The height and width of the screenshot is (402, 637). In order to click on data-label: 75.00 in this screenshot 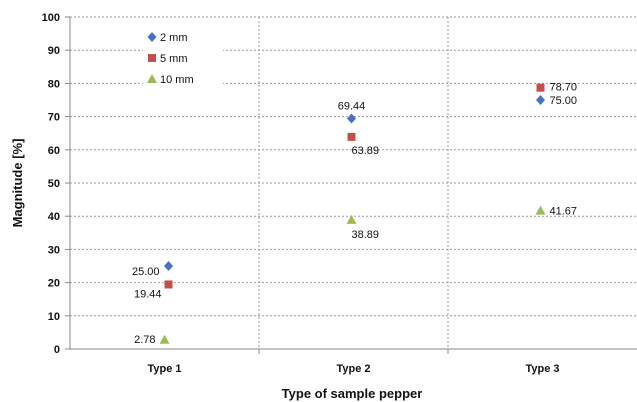, I will do `click(564, 101)`.